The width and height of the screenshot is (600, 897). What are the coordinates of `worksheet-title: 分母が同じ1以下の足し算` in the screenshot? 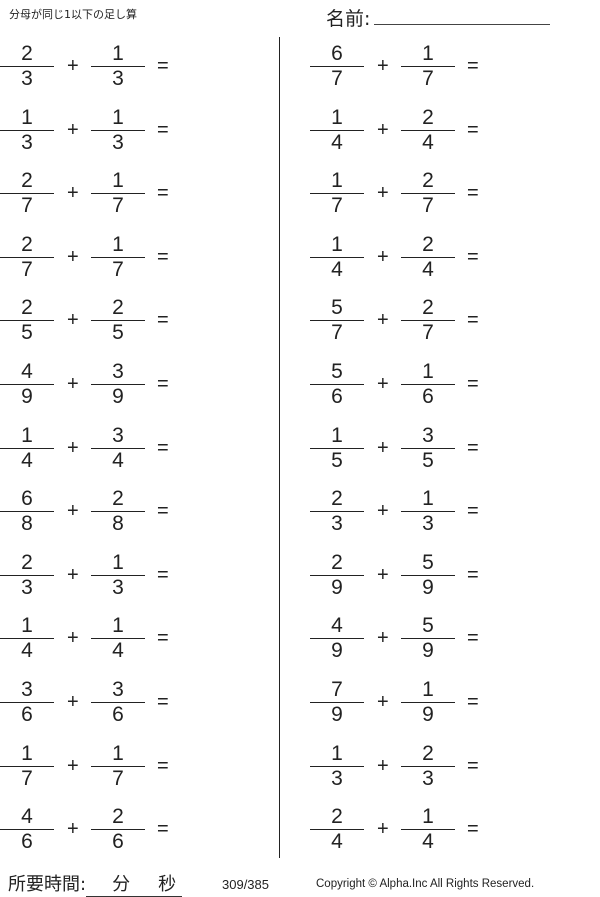 It's located at (73, 14).